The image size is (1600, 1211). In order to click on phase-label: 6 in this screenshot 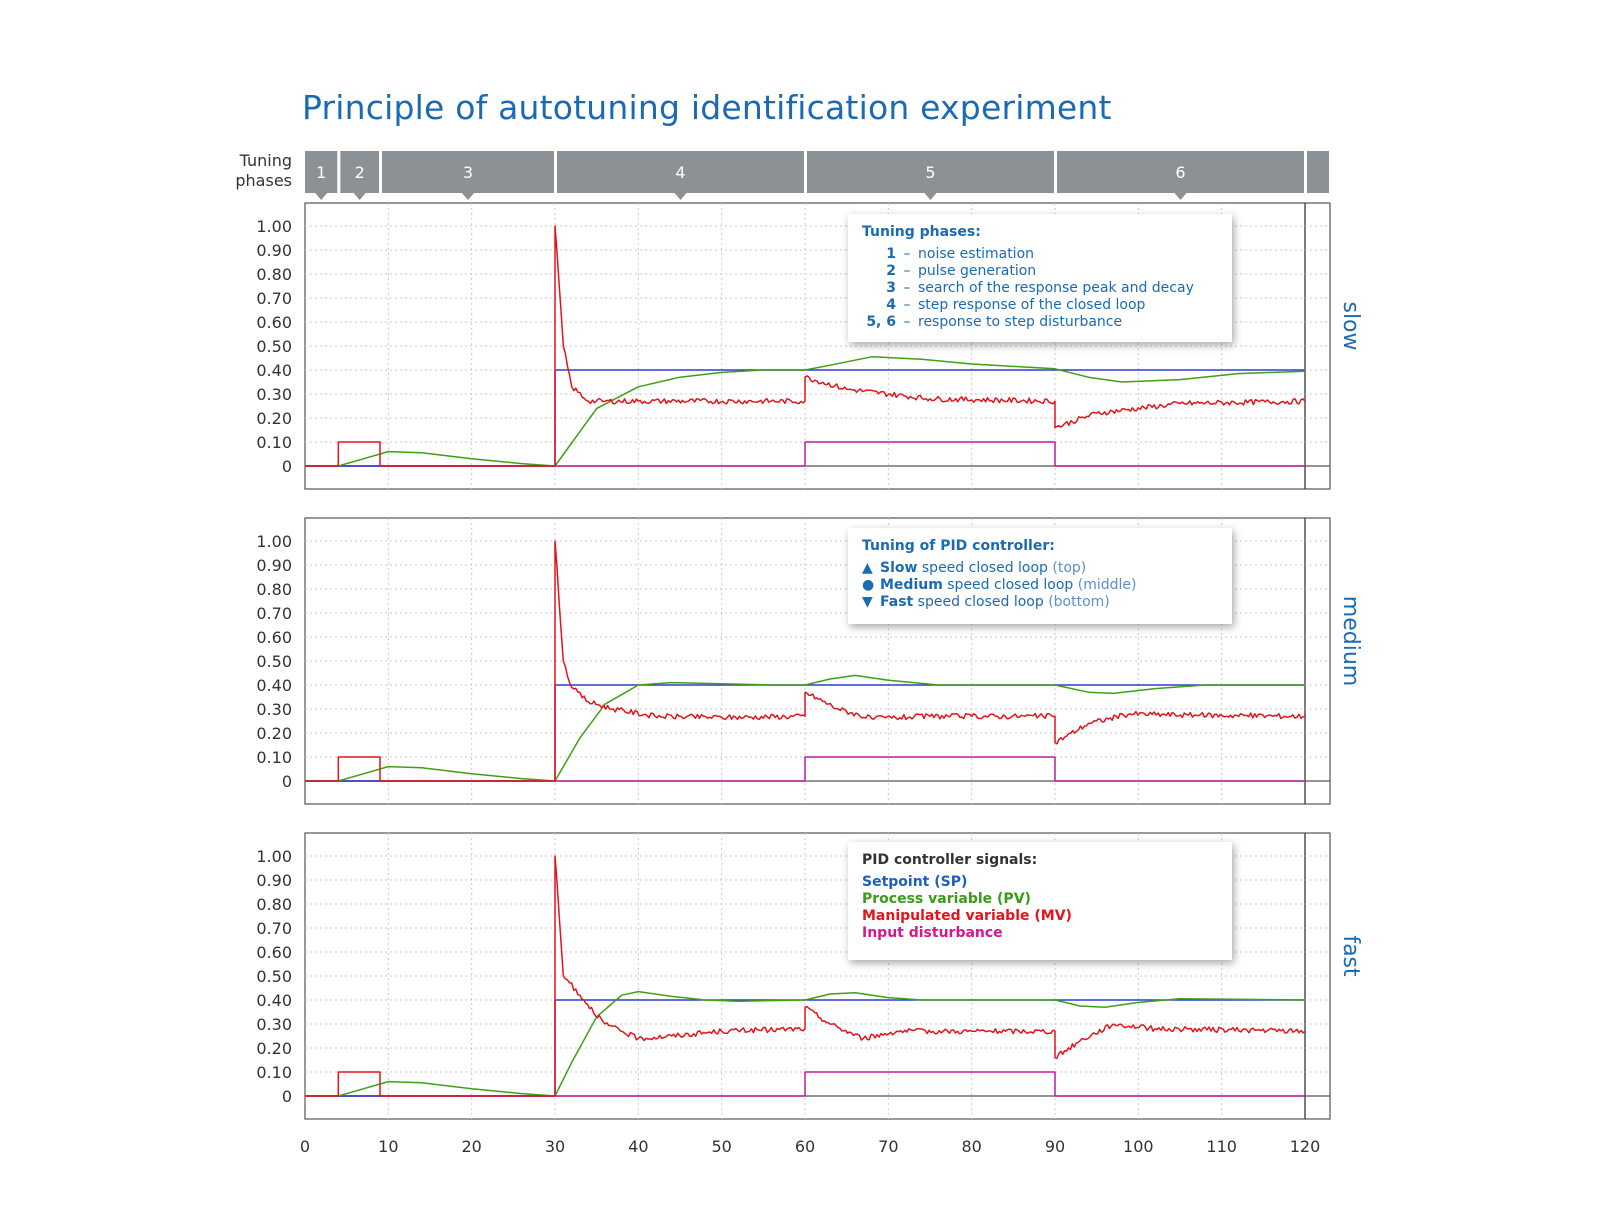, I will do `click(1180, 172)`.